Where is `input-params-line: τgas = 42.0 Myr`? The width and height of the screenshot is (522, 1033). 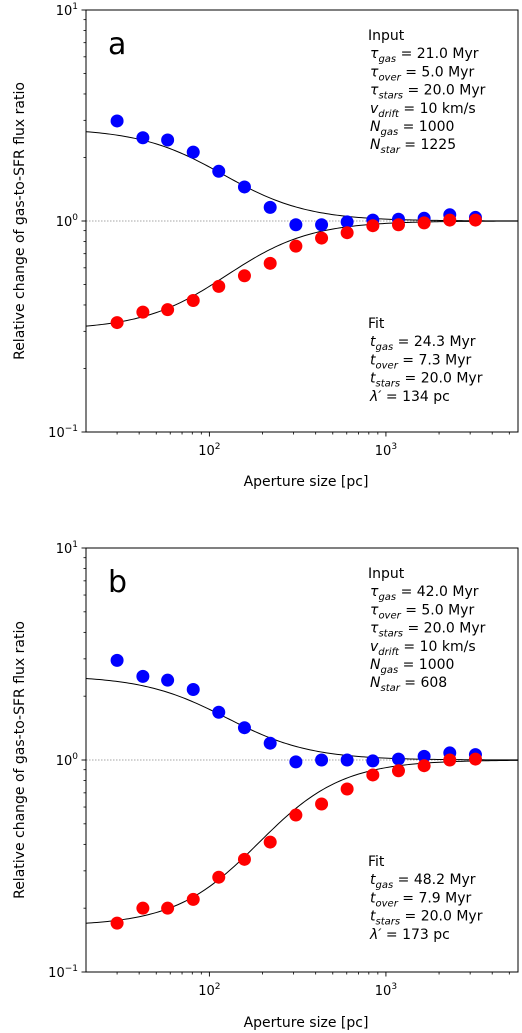 input-params-line: τgas = 42.0 Myr is located at coordinates (424, 593).